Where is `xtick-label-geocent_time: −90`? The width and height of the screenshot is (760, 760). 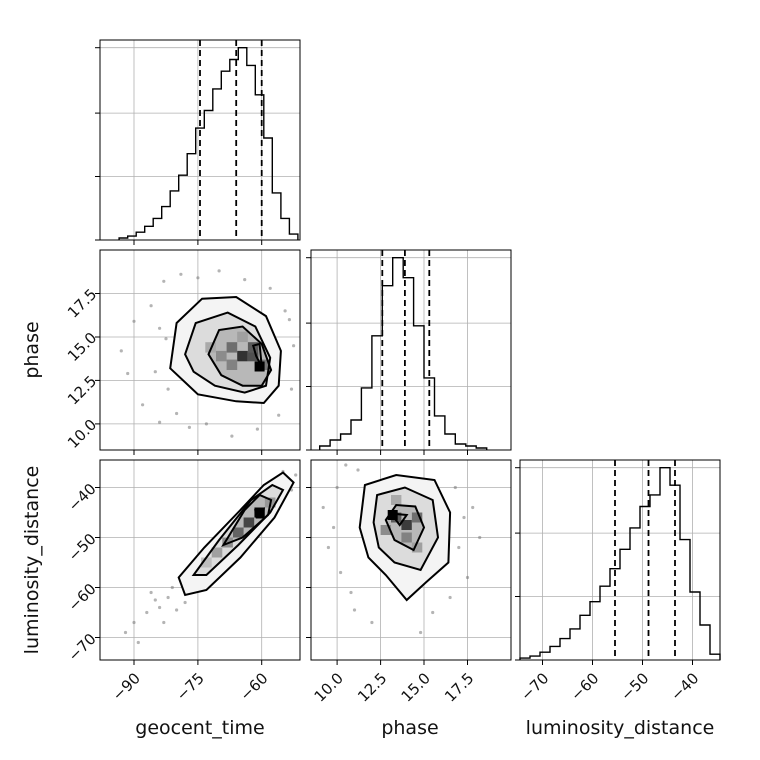
xtick-label-geocent_time: −90 is located at coordinates (126, 686).